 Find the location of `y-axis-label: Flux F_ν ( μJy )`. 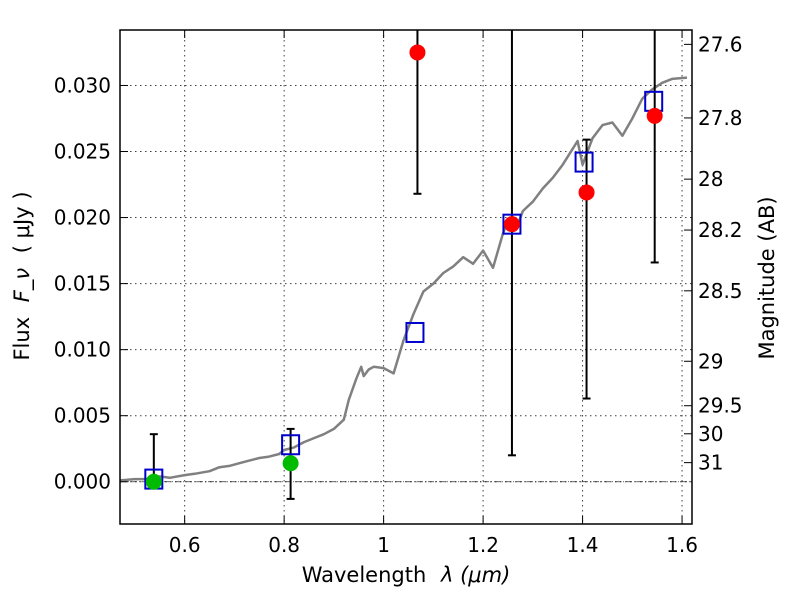

y-axis-label: Flux F_ν ( μJy ) is located at coordinates (22, 275).